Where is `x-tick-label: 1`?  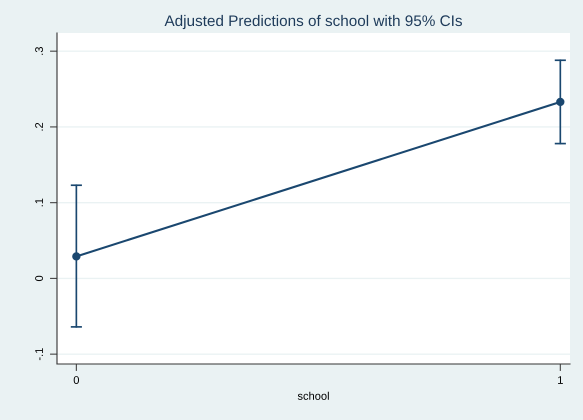
x-tick-label: 1 is located at coordinates (560, 380).